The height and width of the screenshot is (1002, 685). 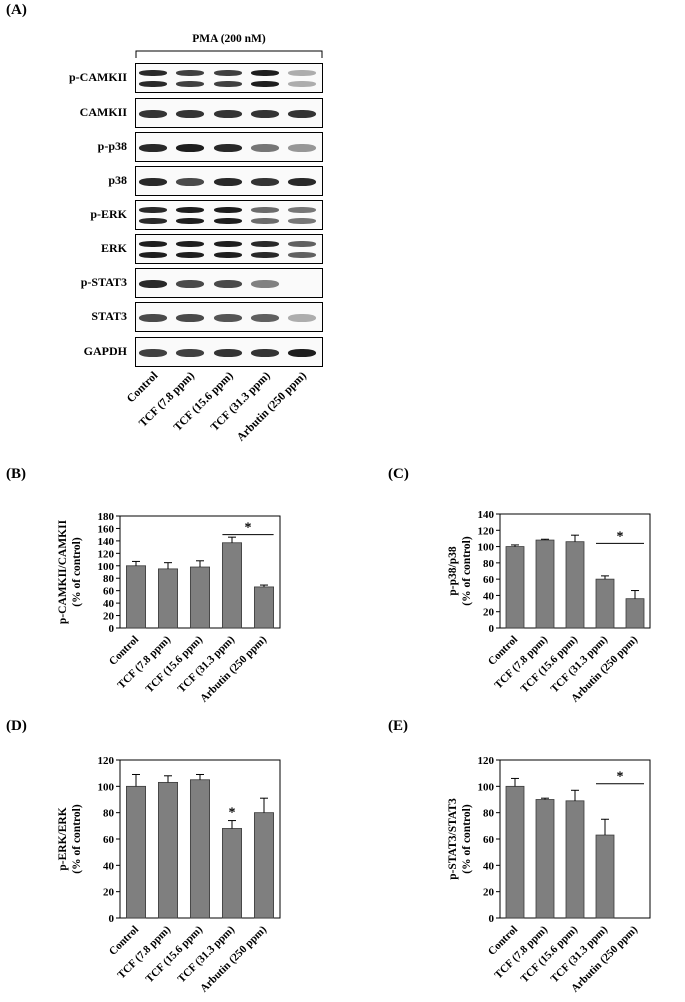 What do you see at coordinates (106, 529) in the screenshot?
I see `y-tick-label: 160` at bounding box center [106, 529].